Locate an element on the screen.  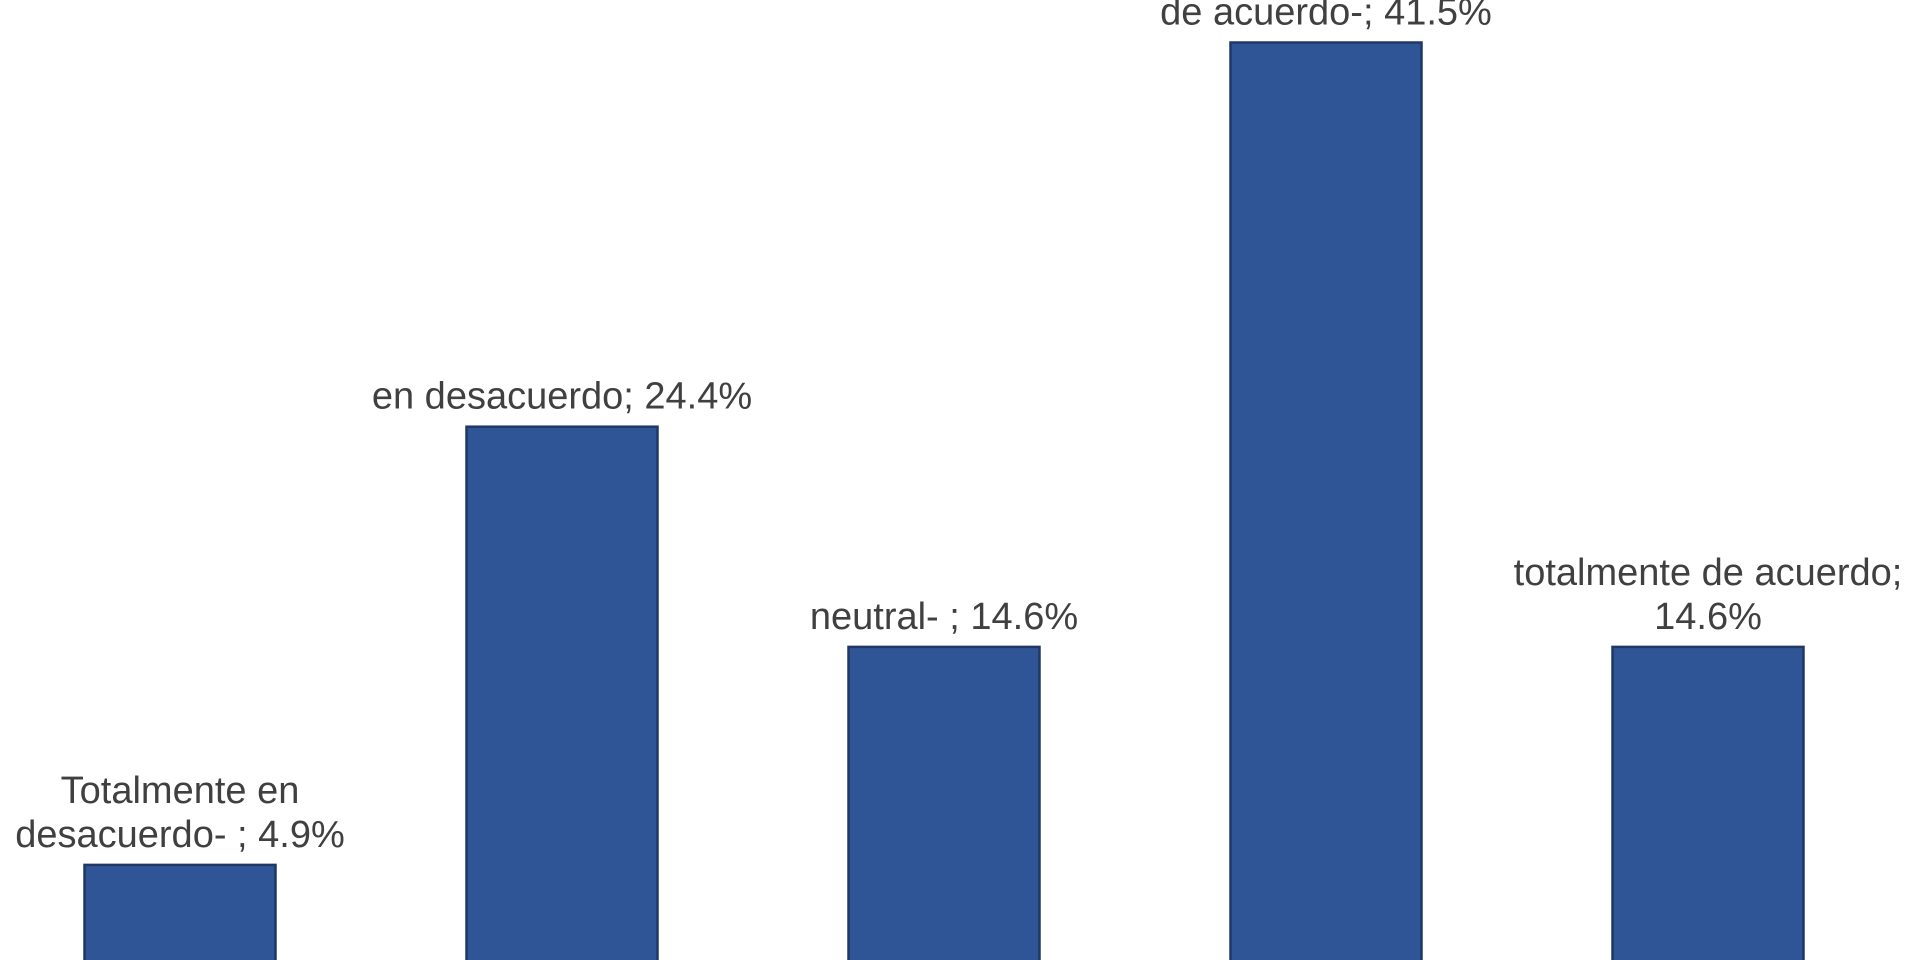
data-label-line: totalmente de acuerdo; is located at coordinates (1708, 573).